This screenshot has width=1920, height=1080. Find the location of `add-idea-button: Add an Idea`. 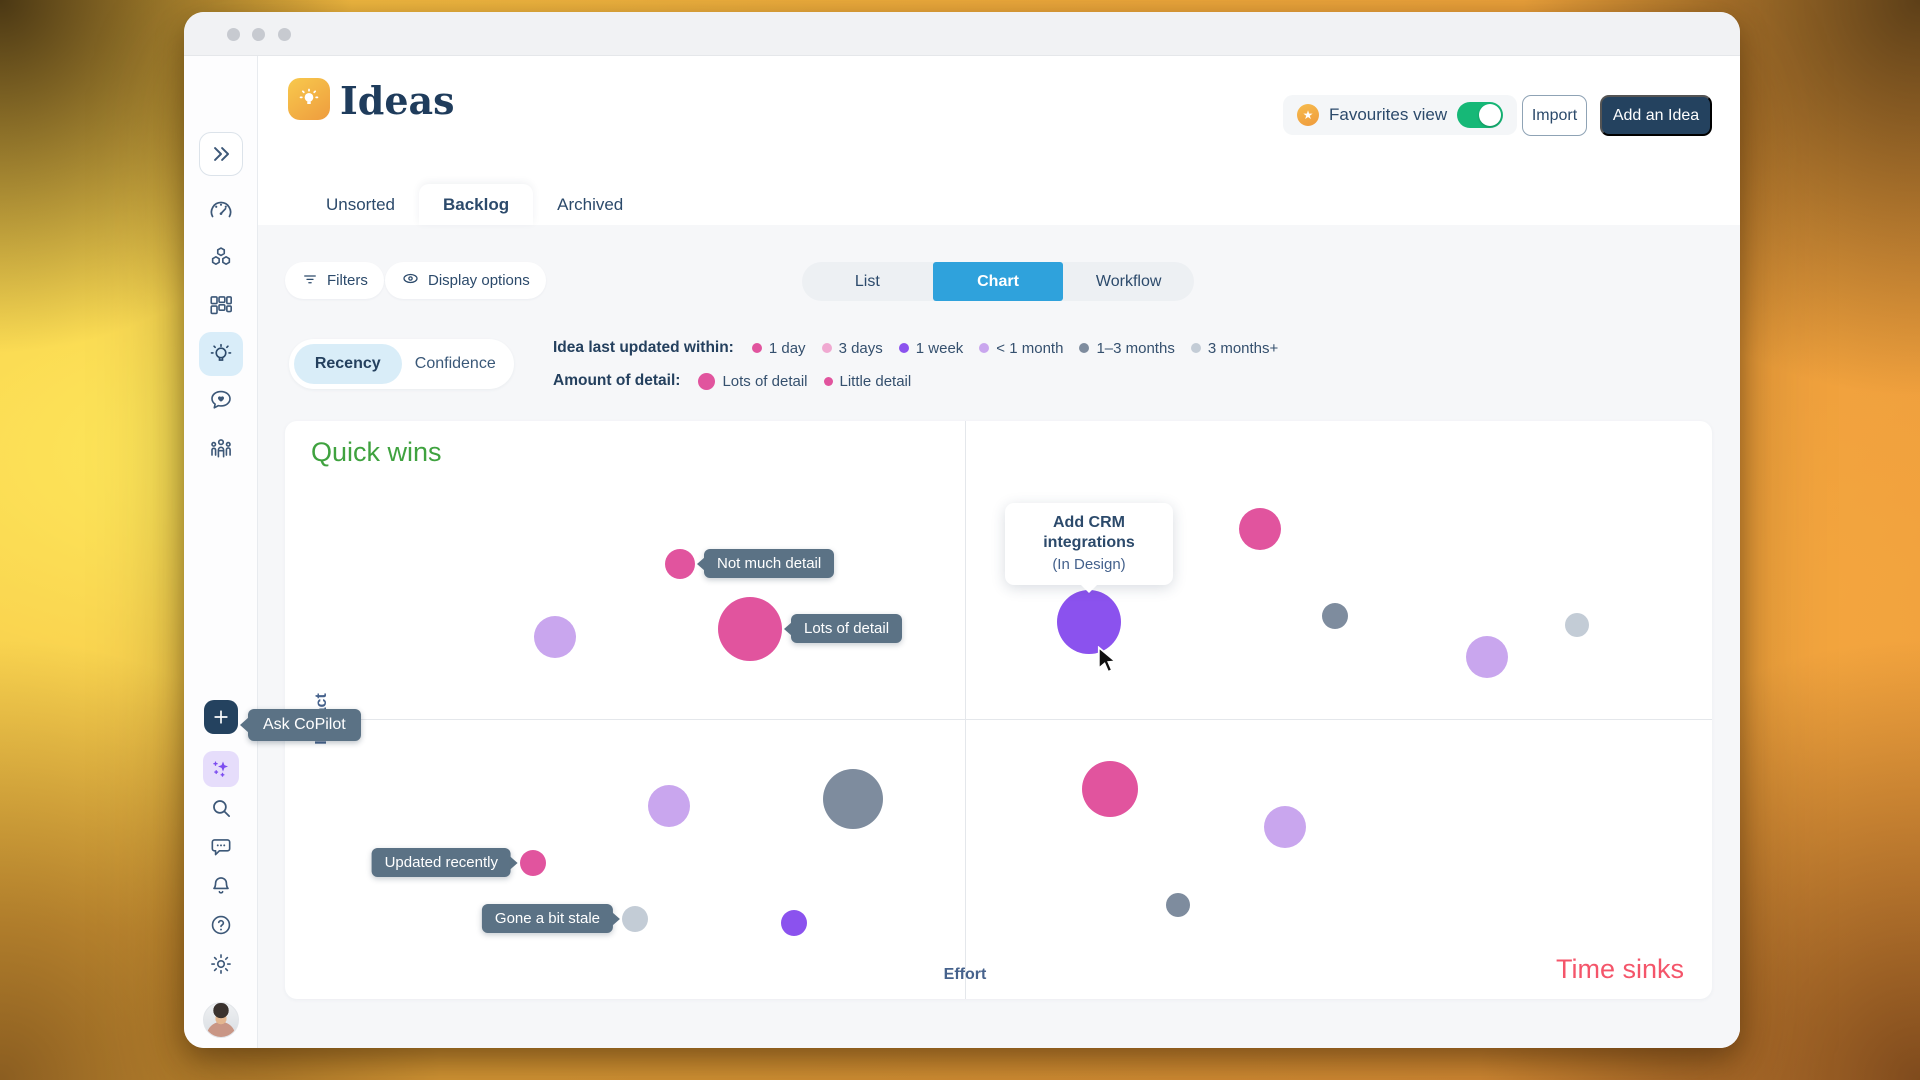

add-idea-button: Add an Idea is located at coordinates (1656, 115).